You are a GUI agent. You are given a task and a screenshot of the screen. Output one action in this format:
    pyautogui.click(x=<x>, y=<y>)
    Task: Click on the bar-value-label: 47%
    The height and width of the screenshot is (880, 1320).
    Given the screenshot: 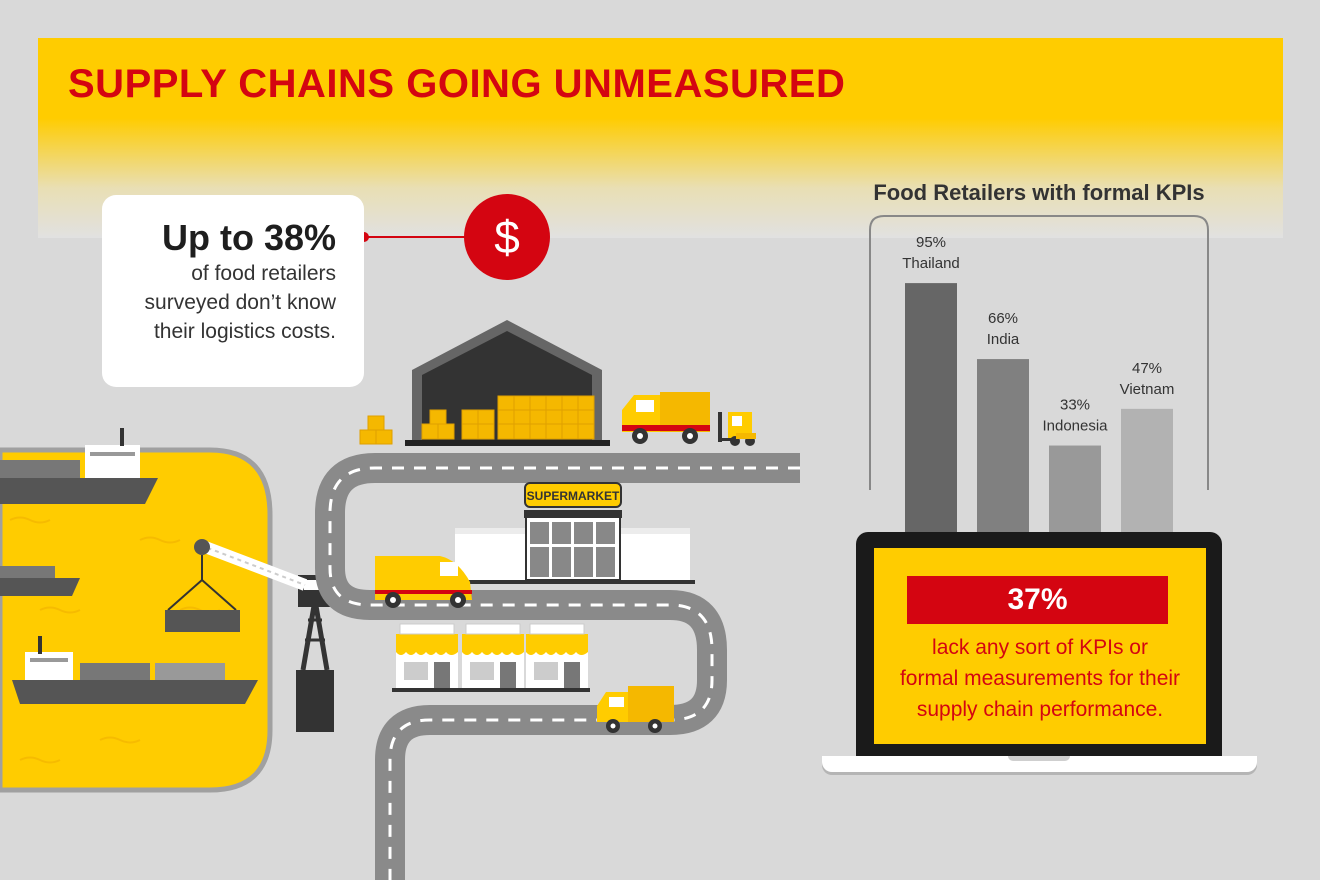 What is the action you would take?
    pyautogui.click(x=1147, y=368)
    